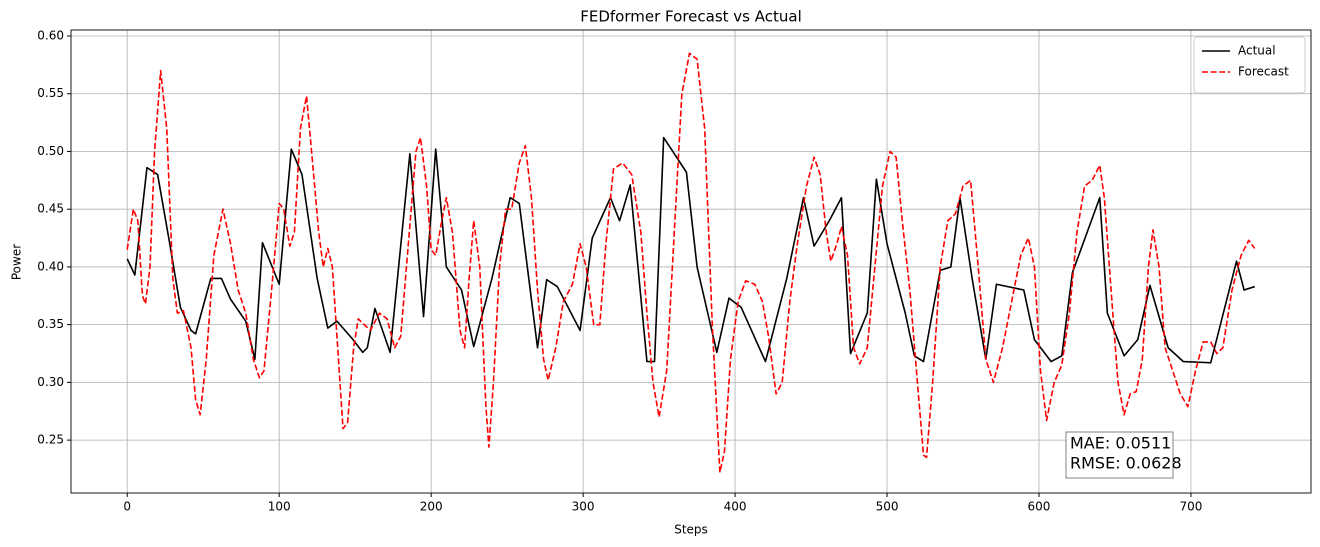  Describe the element at coordinates (279, 507) in the screenshot. I see `x-tick-label: 100` at that location.